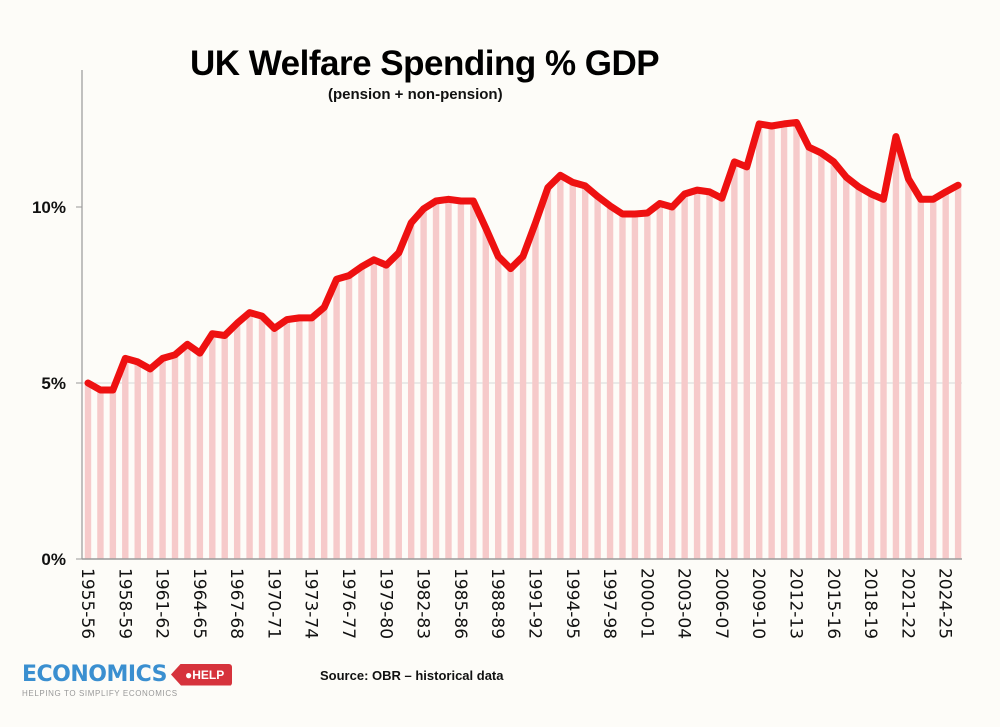 Image resolution: width=1000 pixels, height=727 pixels. I want to click on logo-tagline: HELPING TO SIMPLIFY ECONOMICS, so click(100, 693).